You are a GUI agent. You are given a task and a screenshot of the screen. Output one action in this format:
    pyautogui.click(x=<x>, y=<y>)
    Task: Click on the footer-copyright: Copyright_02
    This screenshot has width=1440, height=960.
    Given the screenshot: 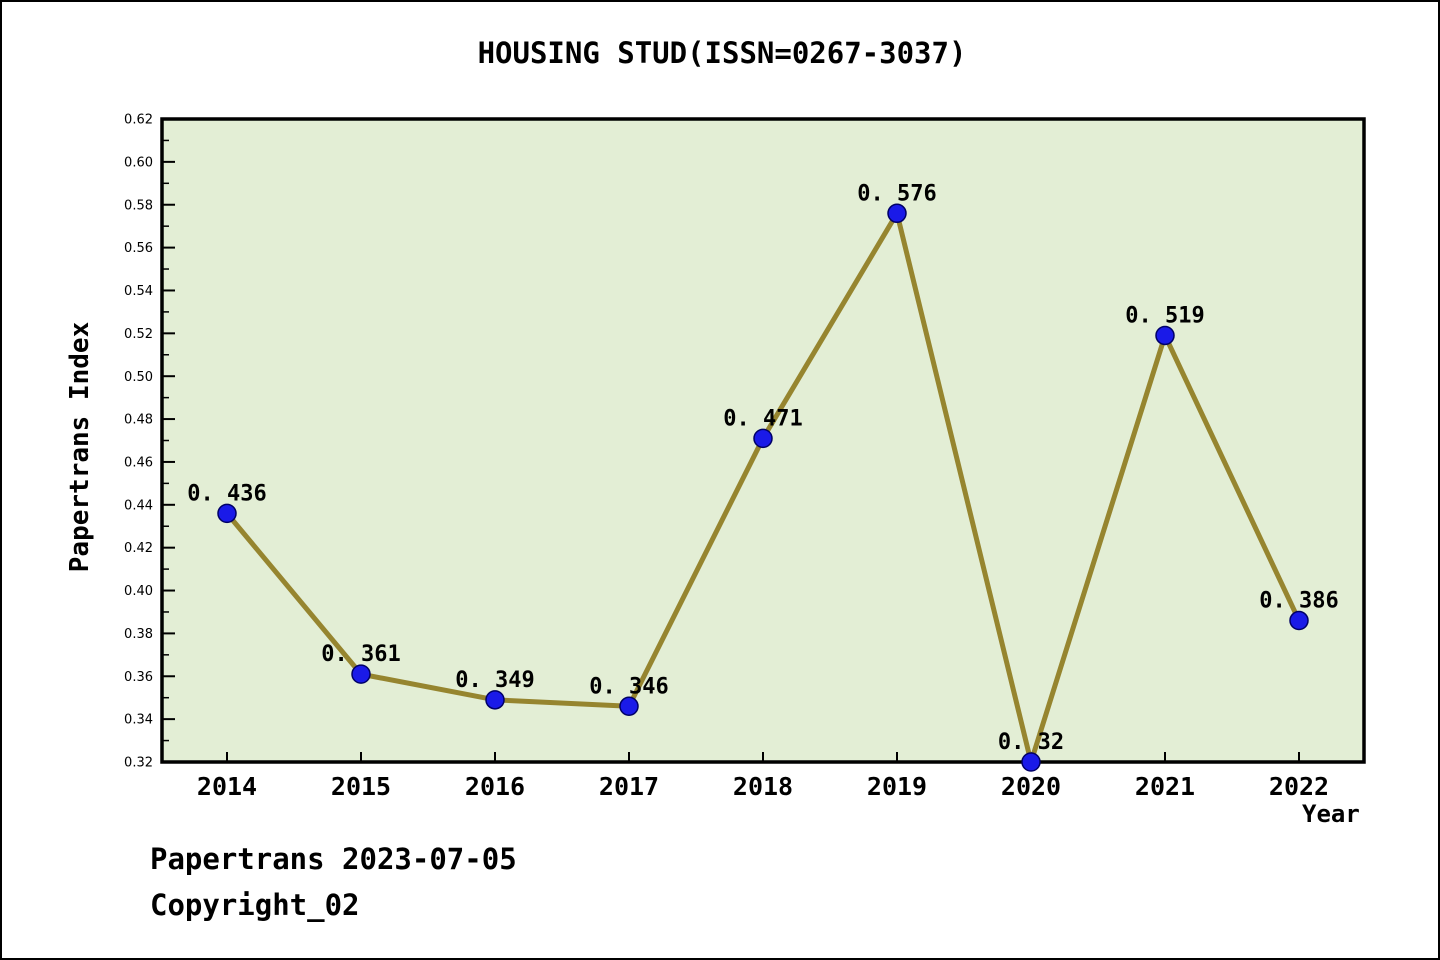 What is the action you would take?
    pyautogui.click(x=255, y=905)
    